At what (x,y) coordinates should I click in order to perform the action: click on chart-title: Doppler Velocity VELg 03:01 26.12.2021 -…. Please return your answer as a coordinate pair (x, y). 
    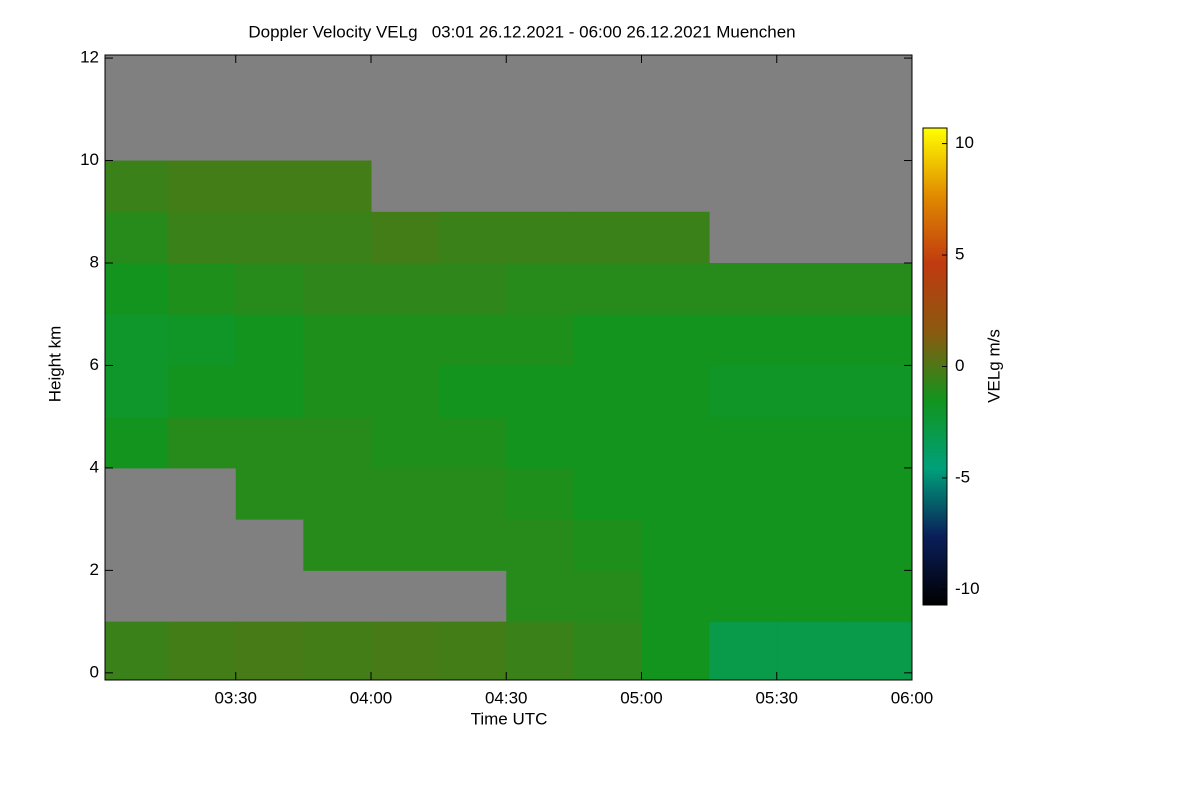
    Looking at the image, I should click on (521, 31).